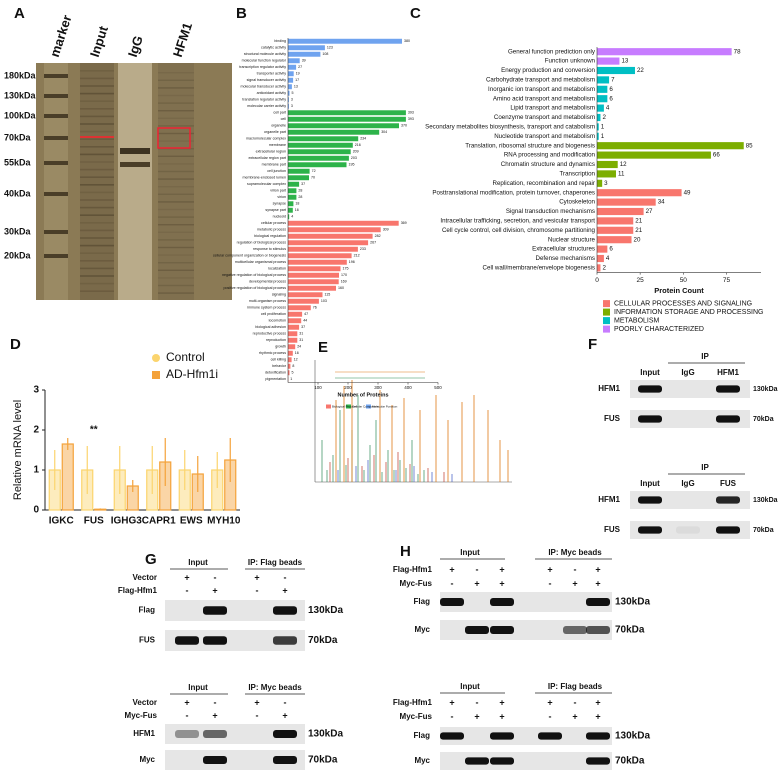 The width and height of the screenshot is (784, 774). Describe the element at coordinates (328, 406) in the screenshot. I see `legend-swatch` at that location.